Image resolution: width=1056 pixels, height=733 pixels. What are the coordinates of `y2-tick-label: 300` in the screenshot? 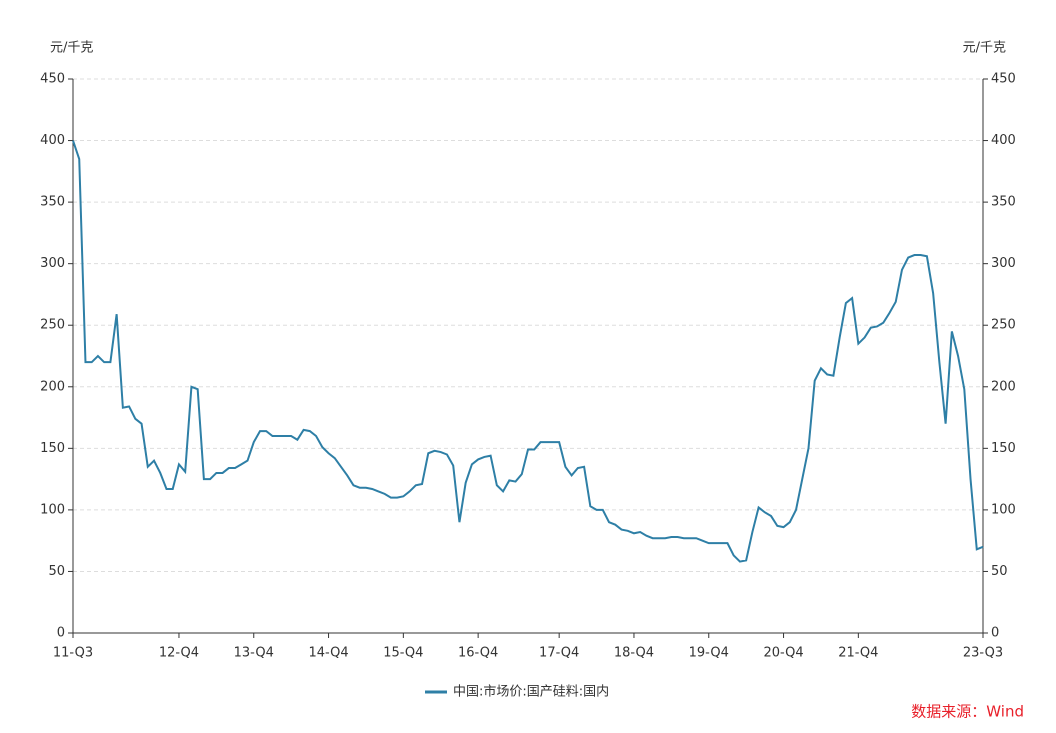 It's located at (1003, 263).